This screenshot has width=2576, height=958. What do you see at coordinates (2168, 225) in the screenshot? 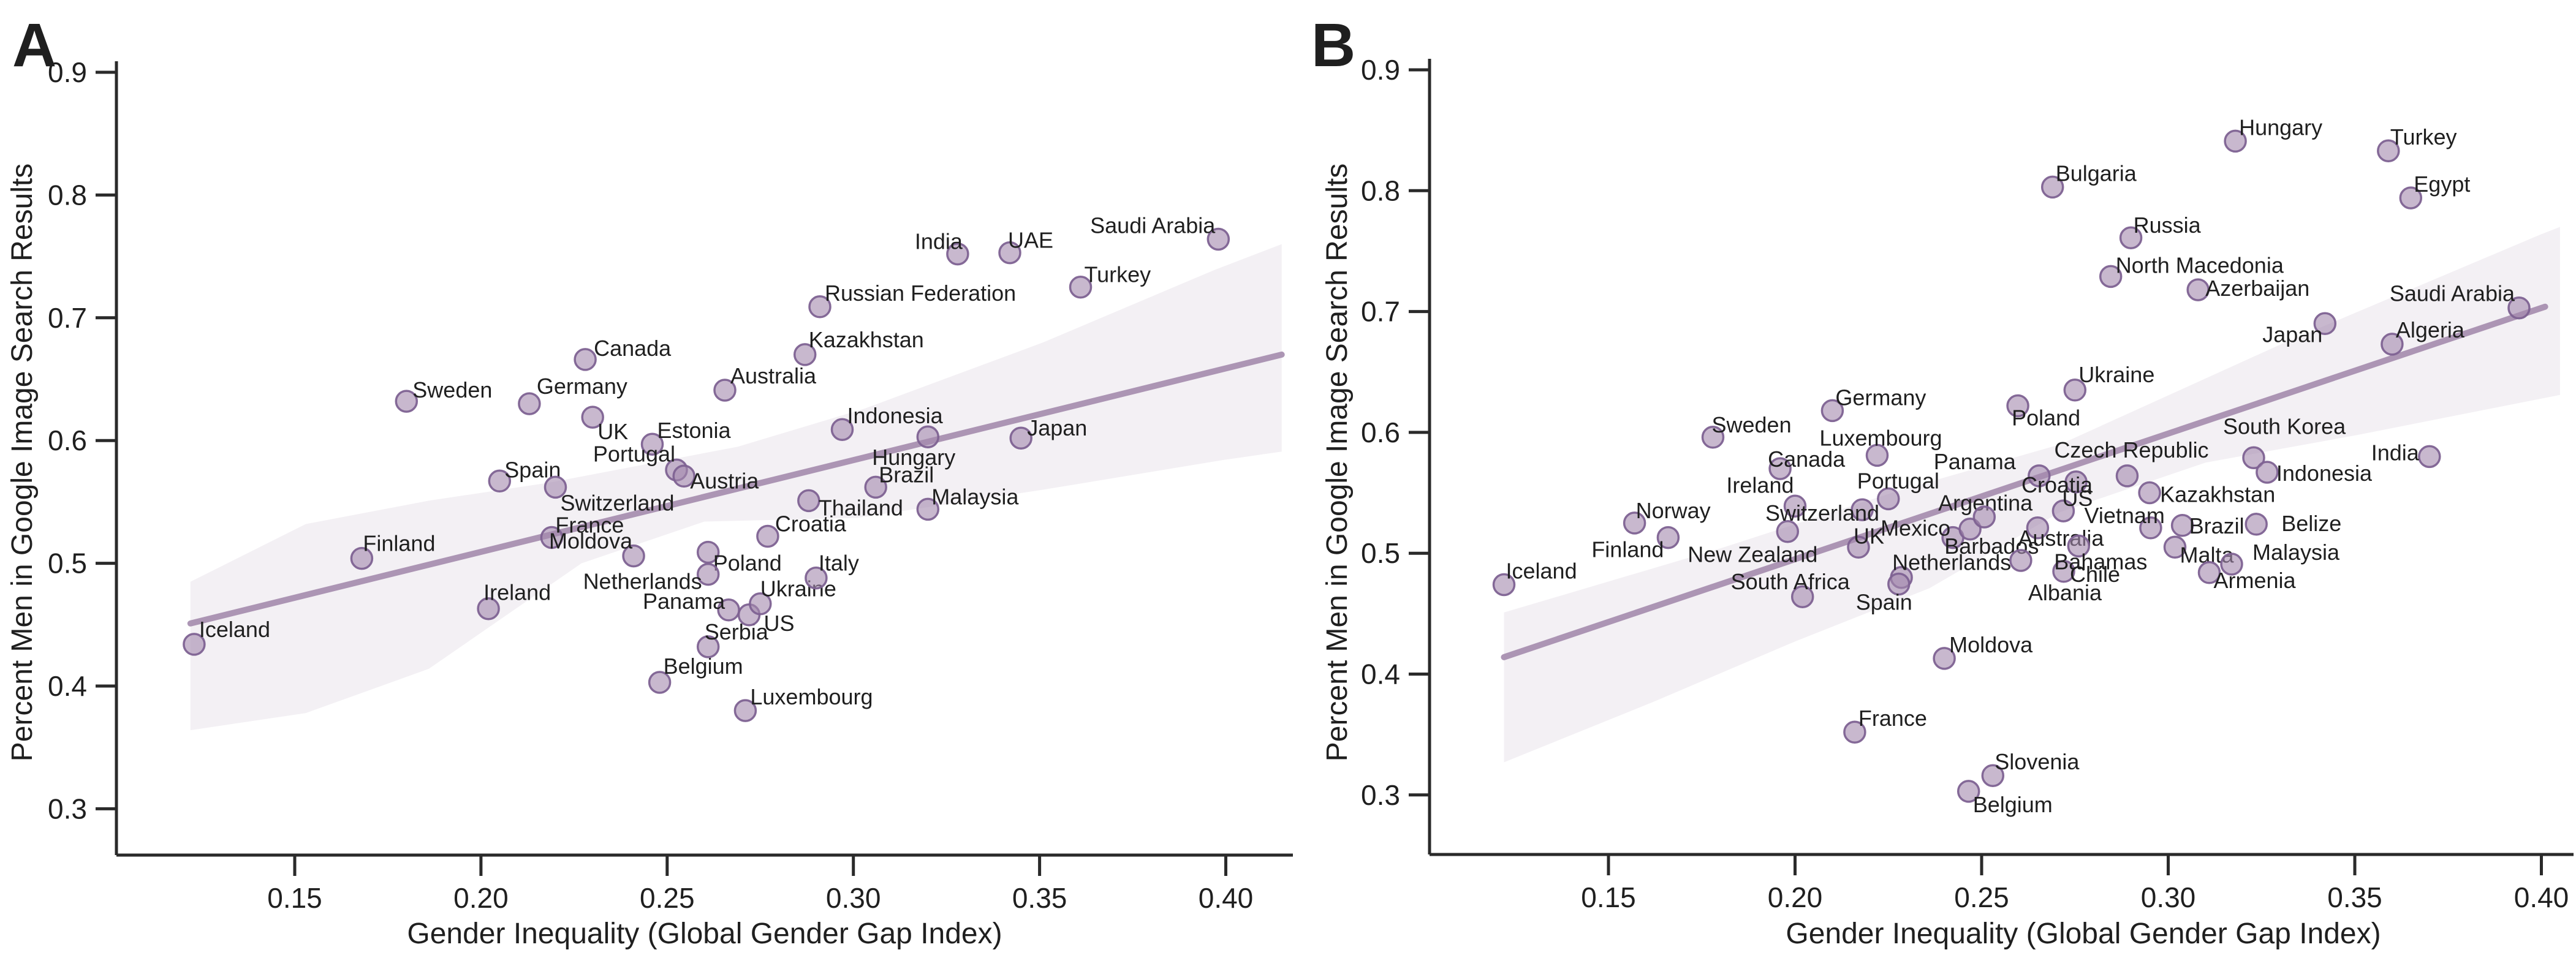
I see `data-point-label-russia: Russia` at bounding box center [2168, 225].